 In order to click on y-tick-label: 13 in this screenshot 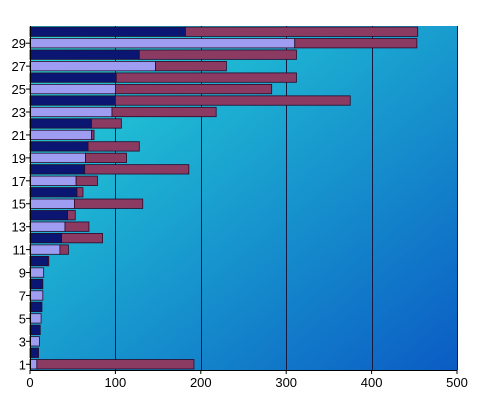, I will do `click(19, 227)`.